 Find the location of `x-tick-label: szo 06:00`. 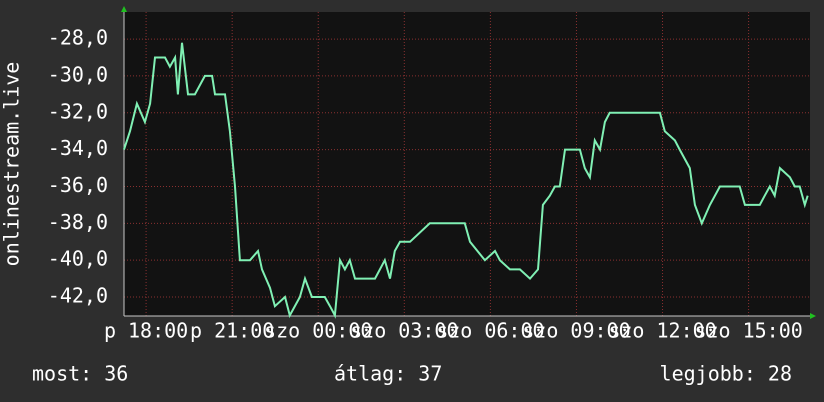

x-tick-label: szo 06:00 is located at coordinates (490, 331).